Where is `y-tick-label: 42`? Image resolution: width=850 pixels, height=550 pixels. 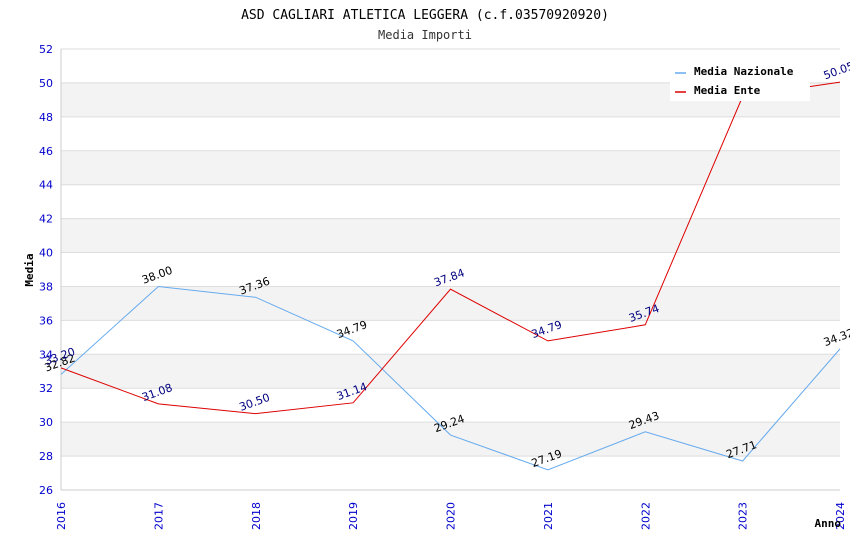 y-tick-label: 42 is located at coordinates (46, 219).